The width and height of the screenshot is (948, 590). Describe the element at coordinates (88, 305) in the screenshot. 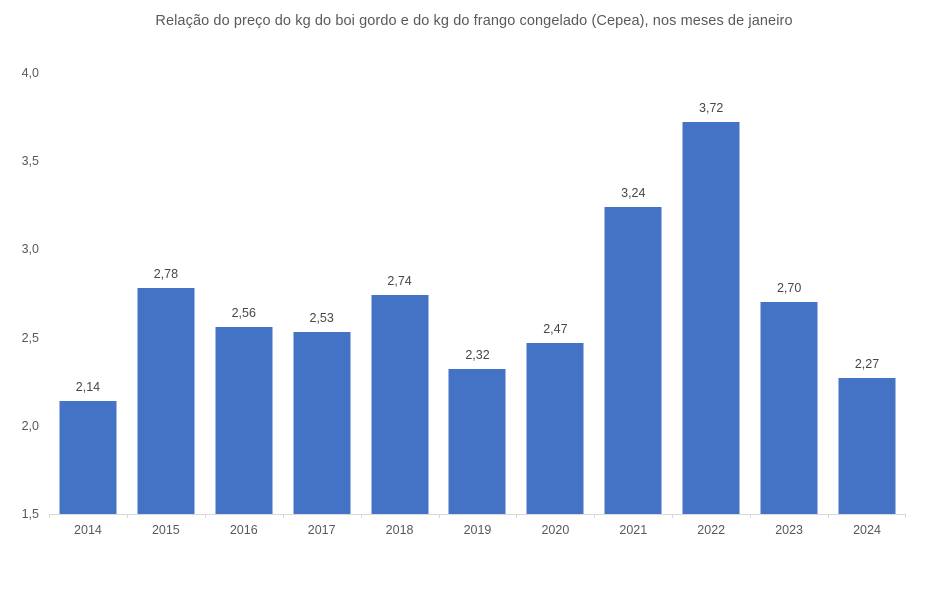

I see `category-cell: 2,14 2014` at that location.